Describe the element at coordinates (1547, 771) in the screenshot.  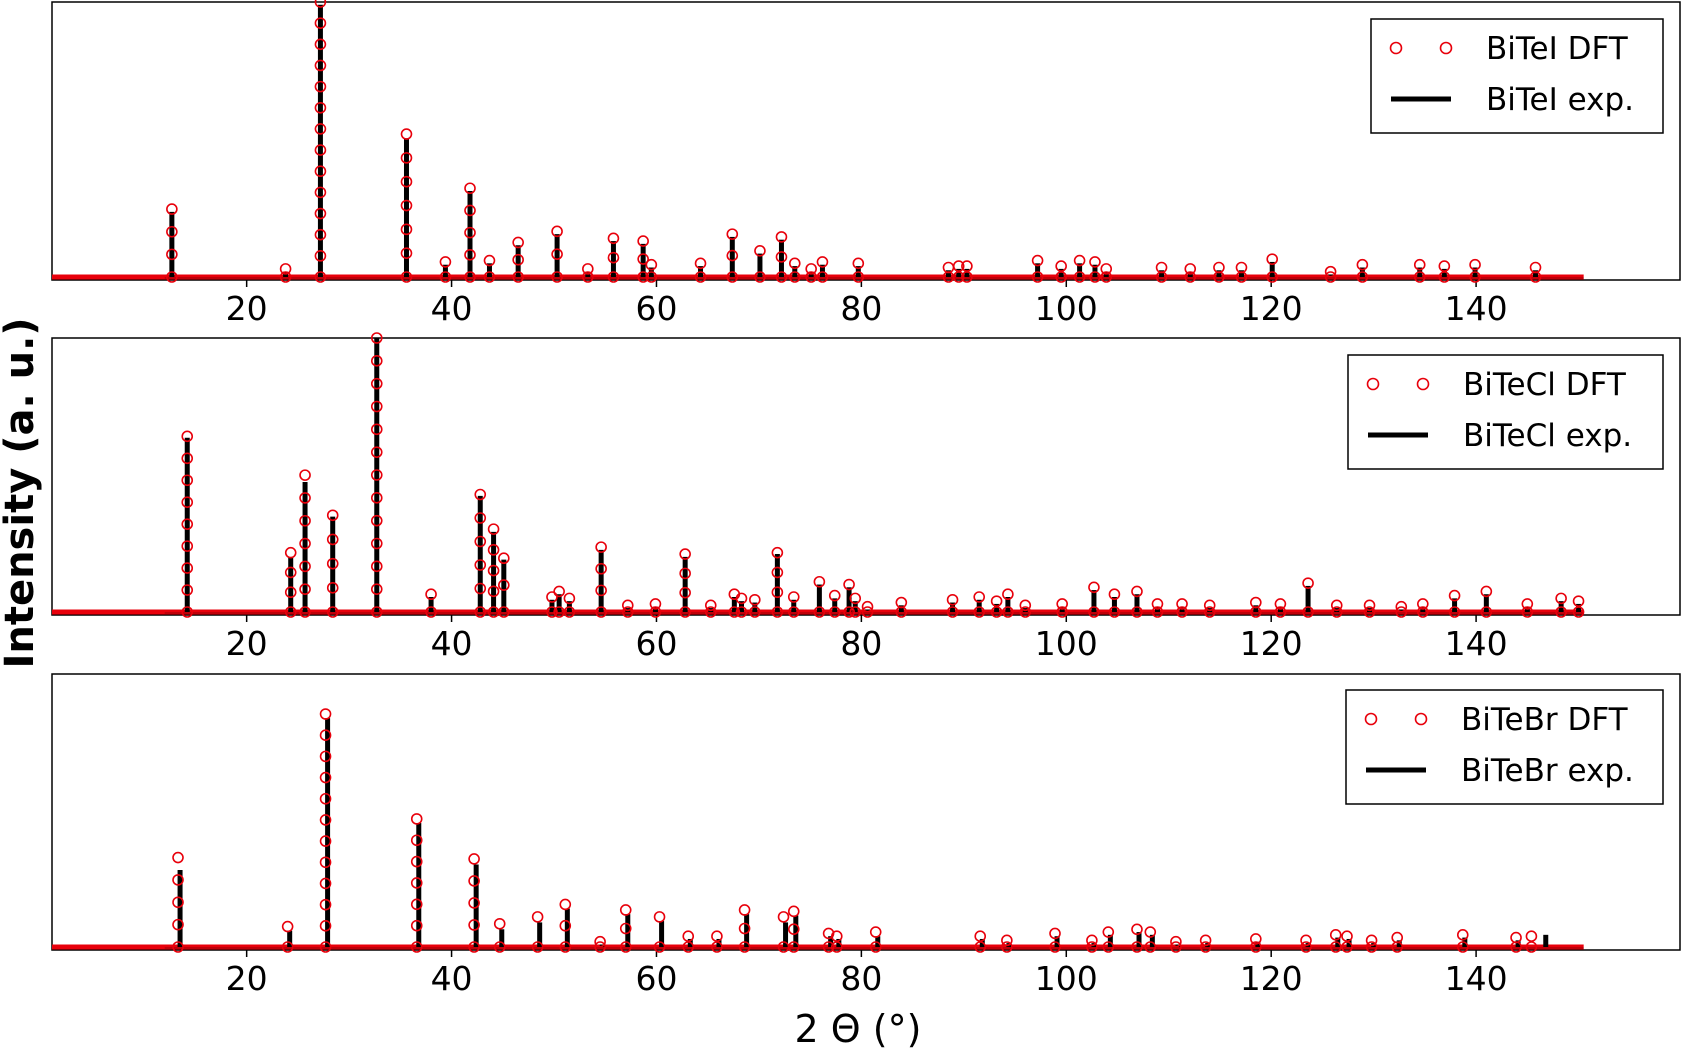
I see `legend-exp-label: BiTeBr exp.` at that location.